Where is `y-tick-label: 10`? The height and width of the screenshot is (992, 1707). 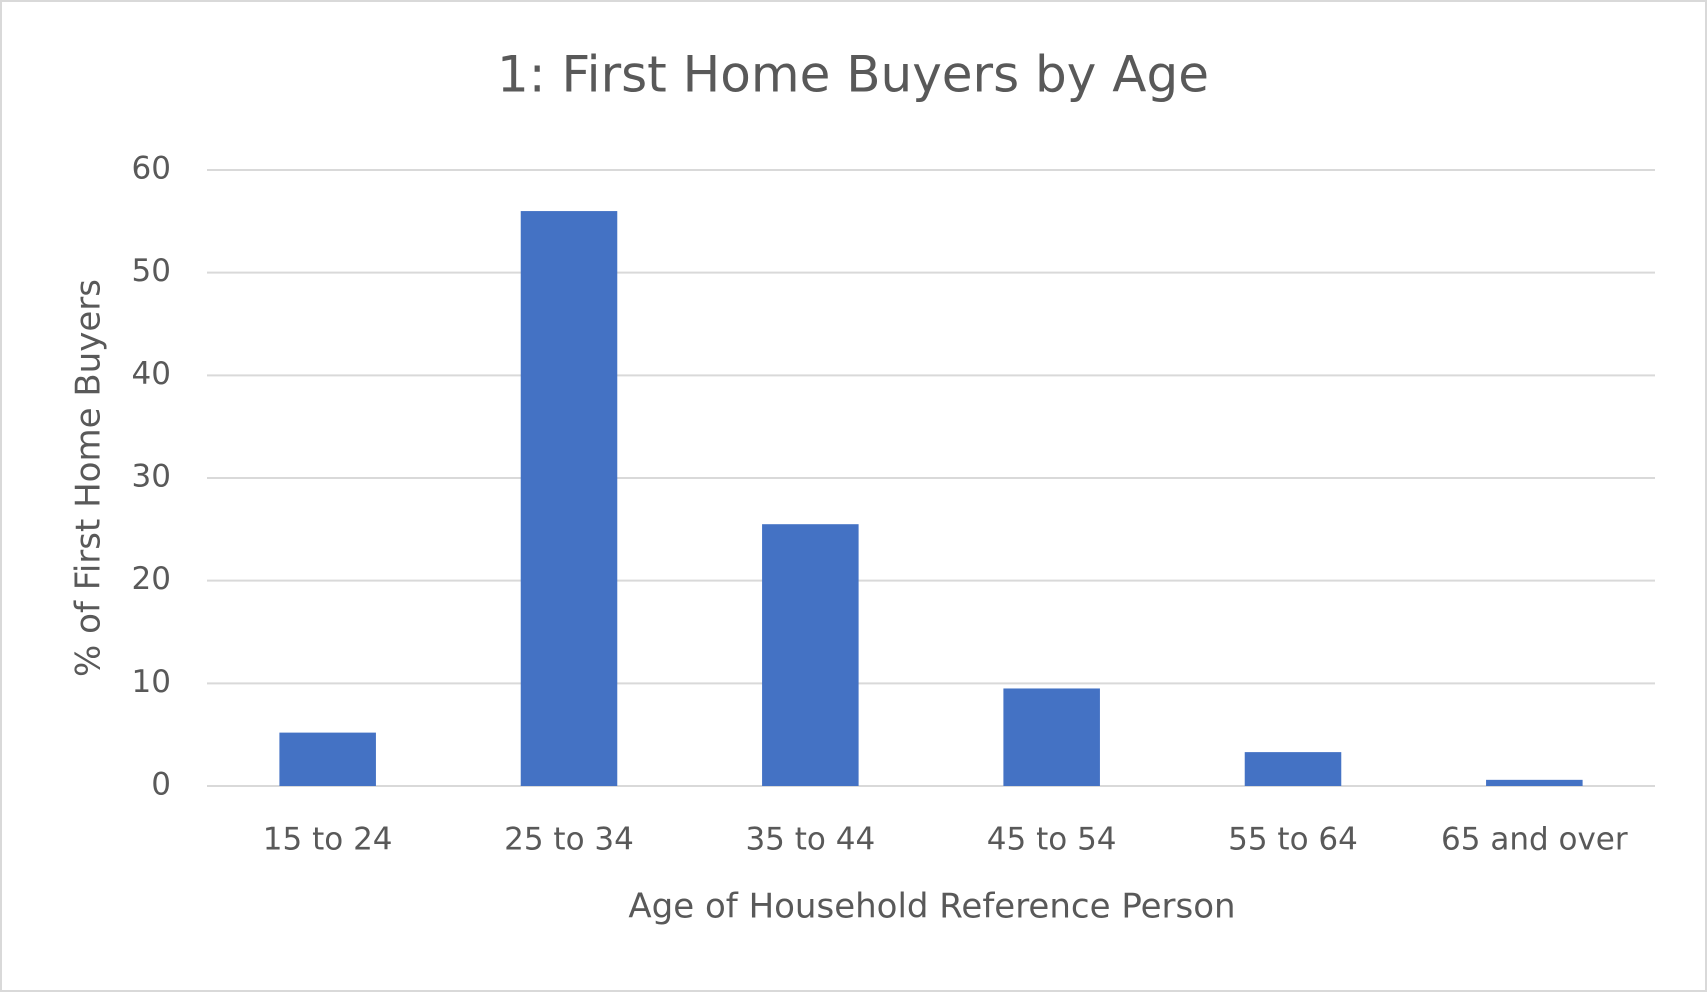 y-tick-label: 10 is located at coordinates (151, 682).